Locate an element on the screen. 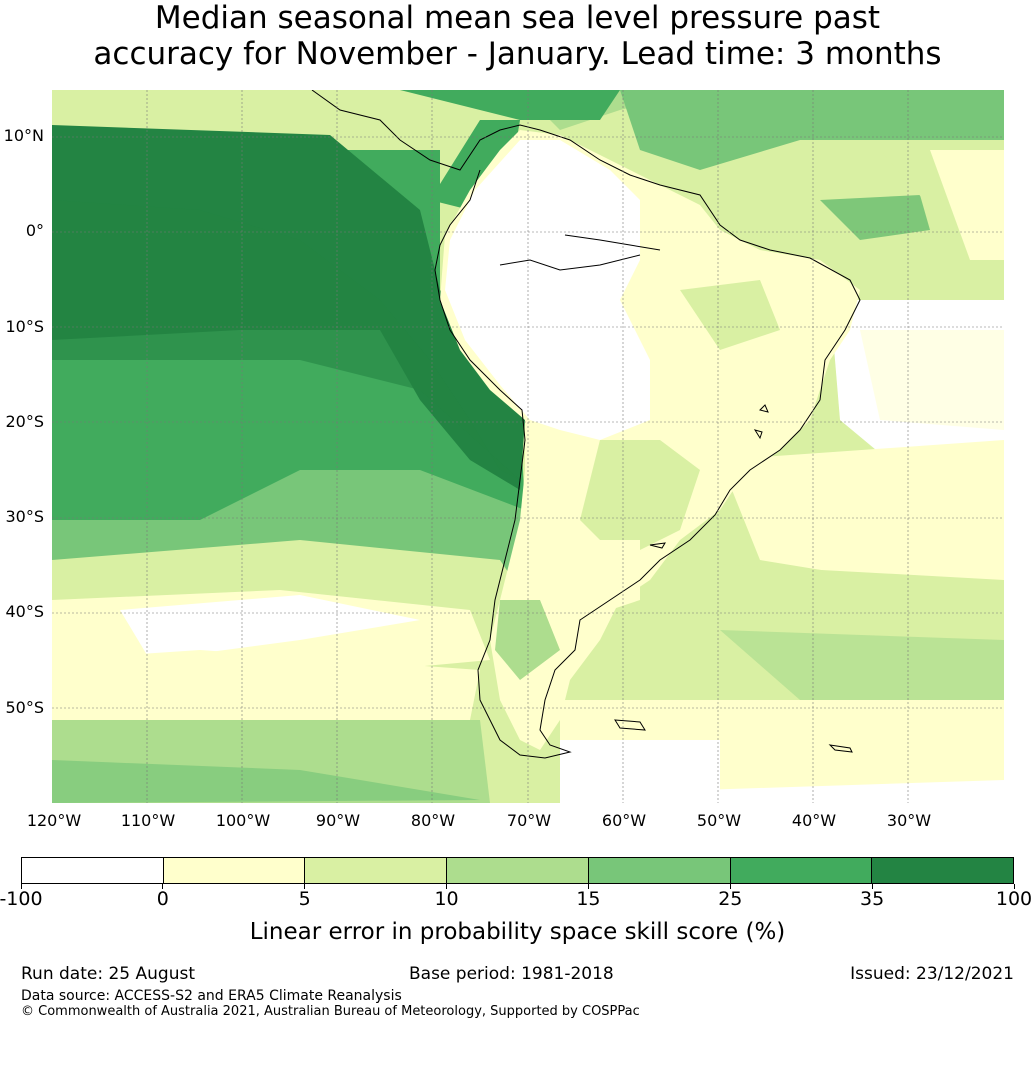 The width and height of the screenshot is (1035, 1065). lon-tick-label: 80°W is located at coordinates (433, 820).